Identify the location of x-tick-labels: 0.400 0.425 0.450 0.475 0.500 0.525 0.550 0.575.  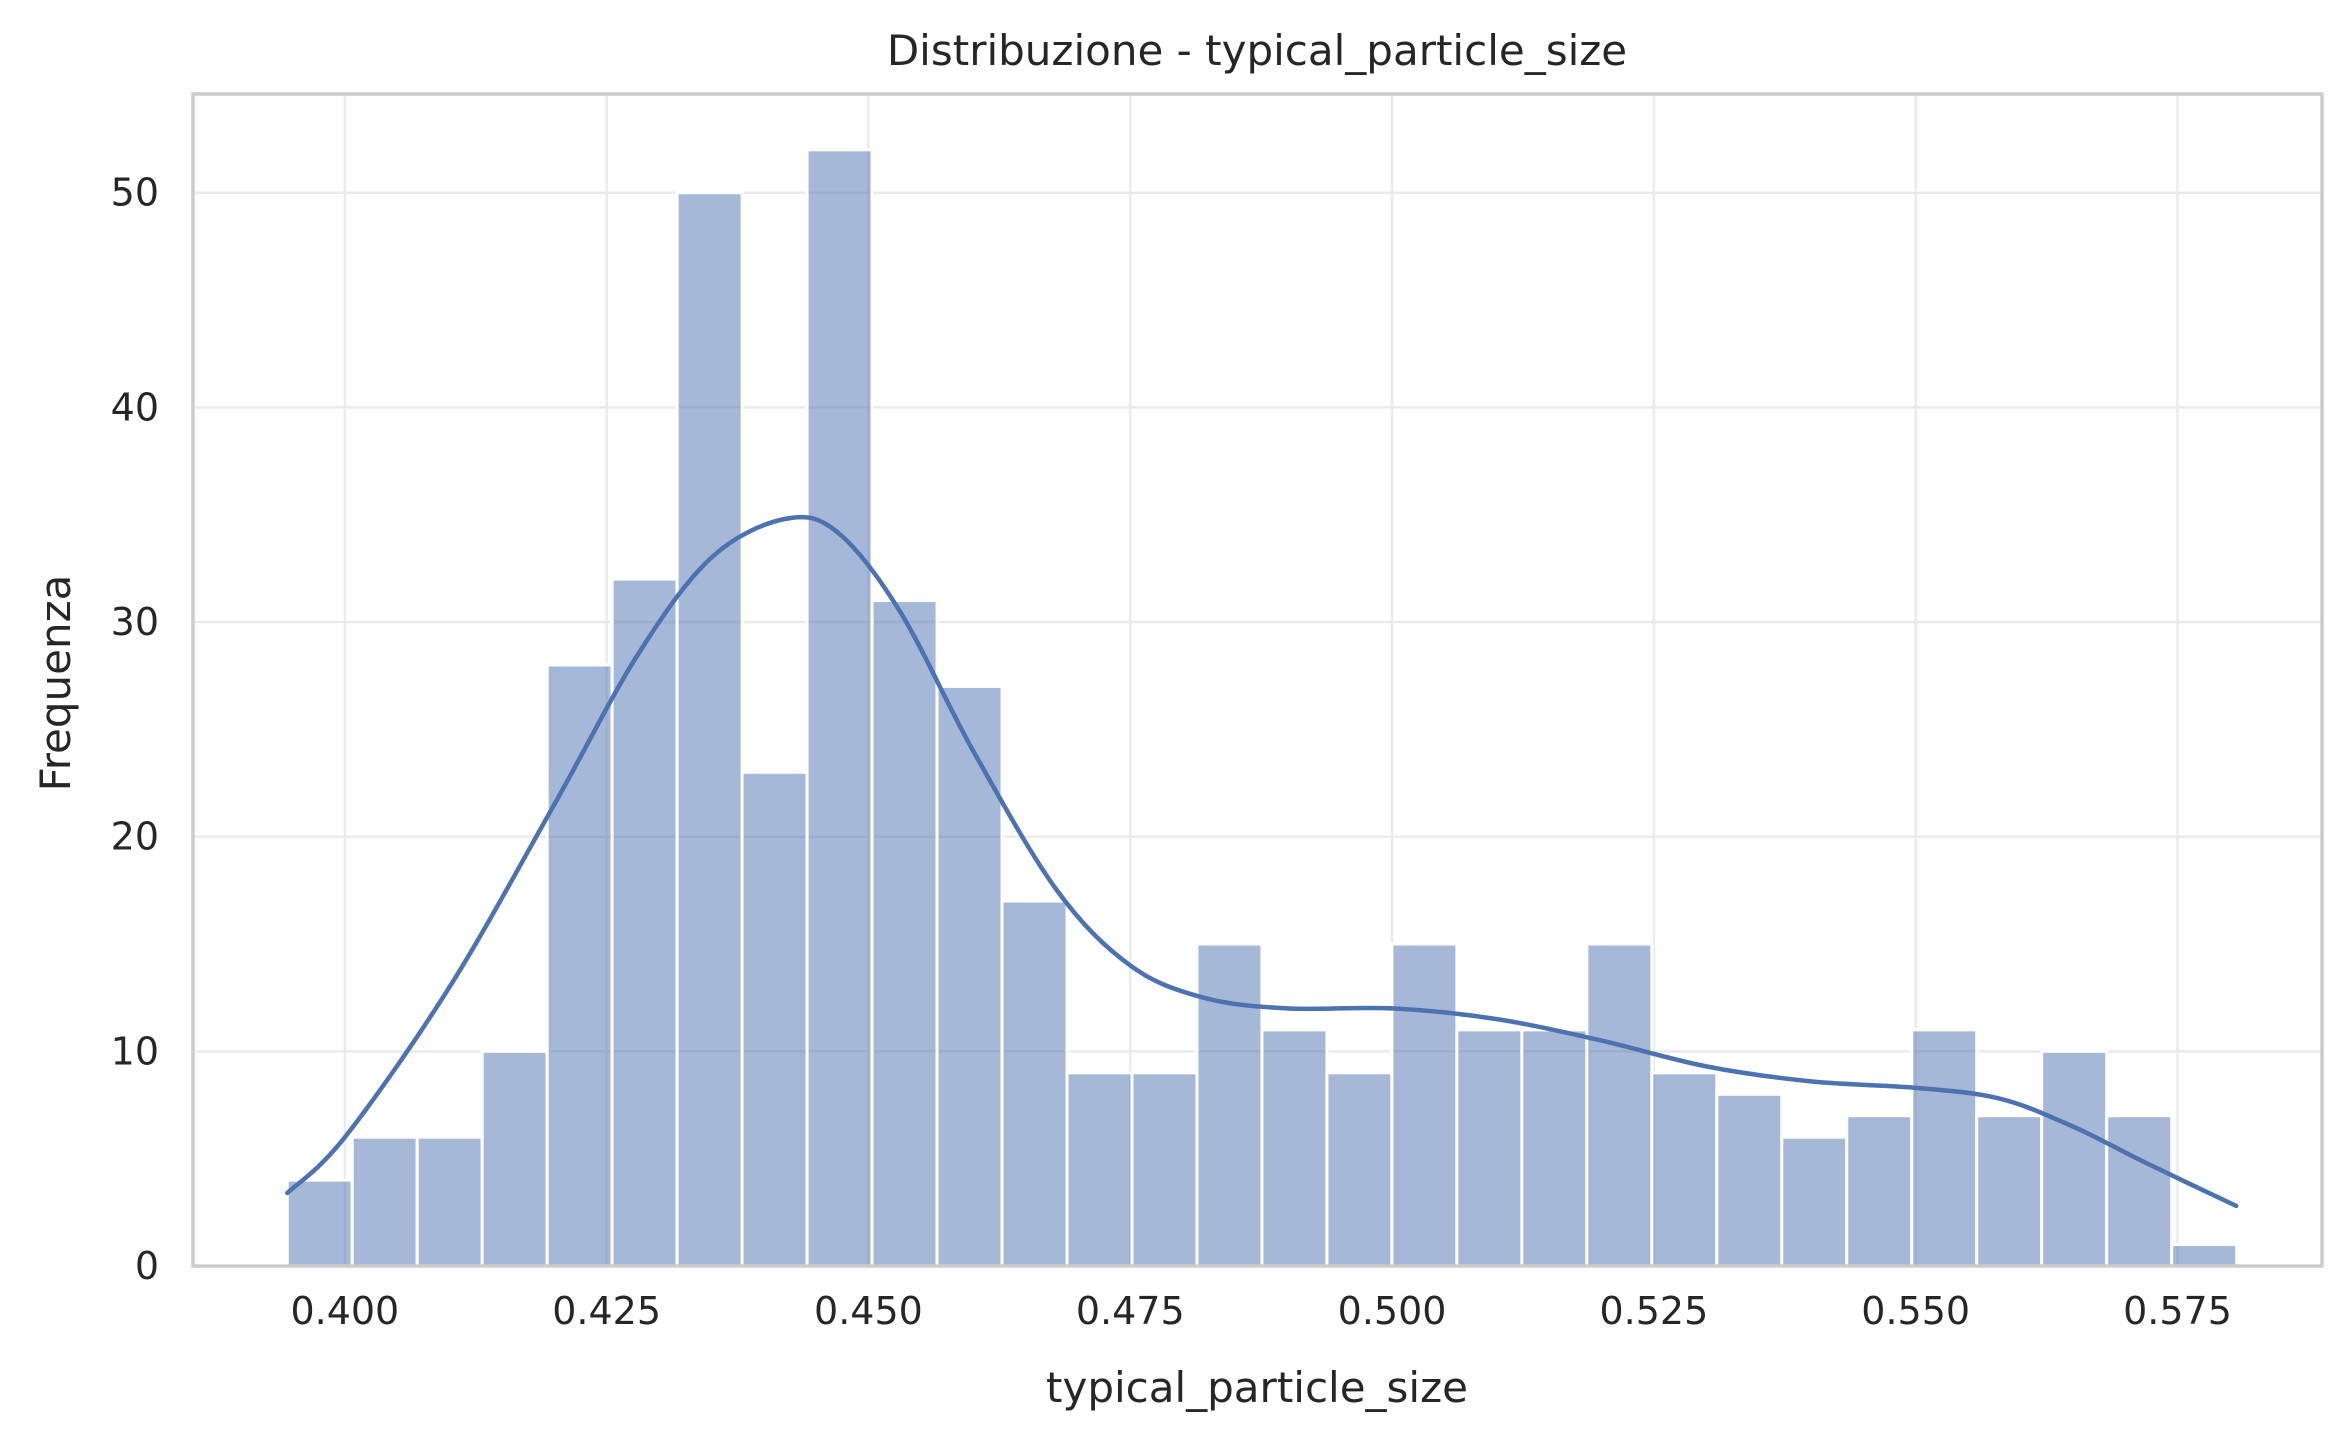
(1260, 1311).